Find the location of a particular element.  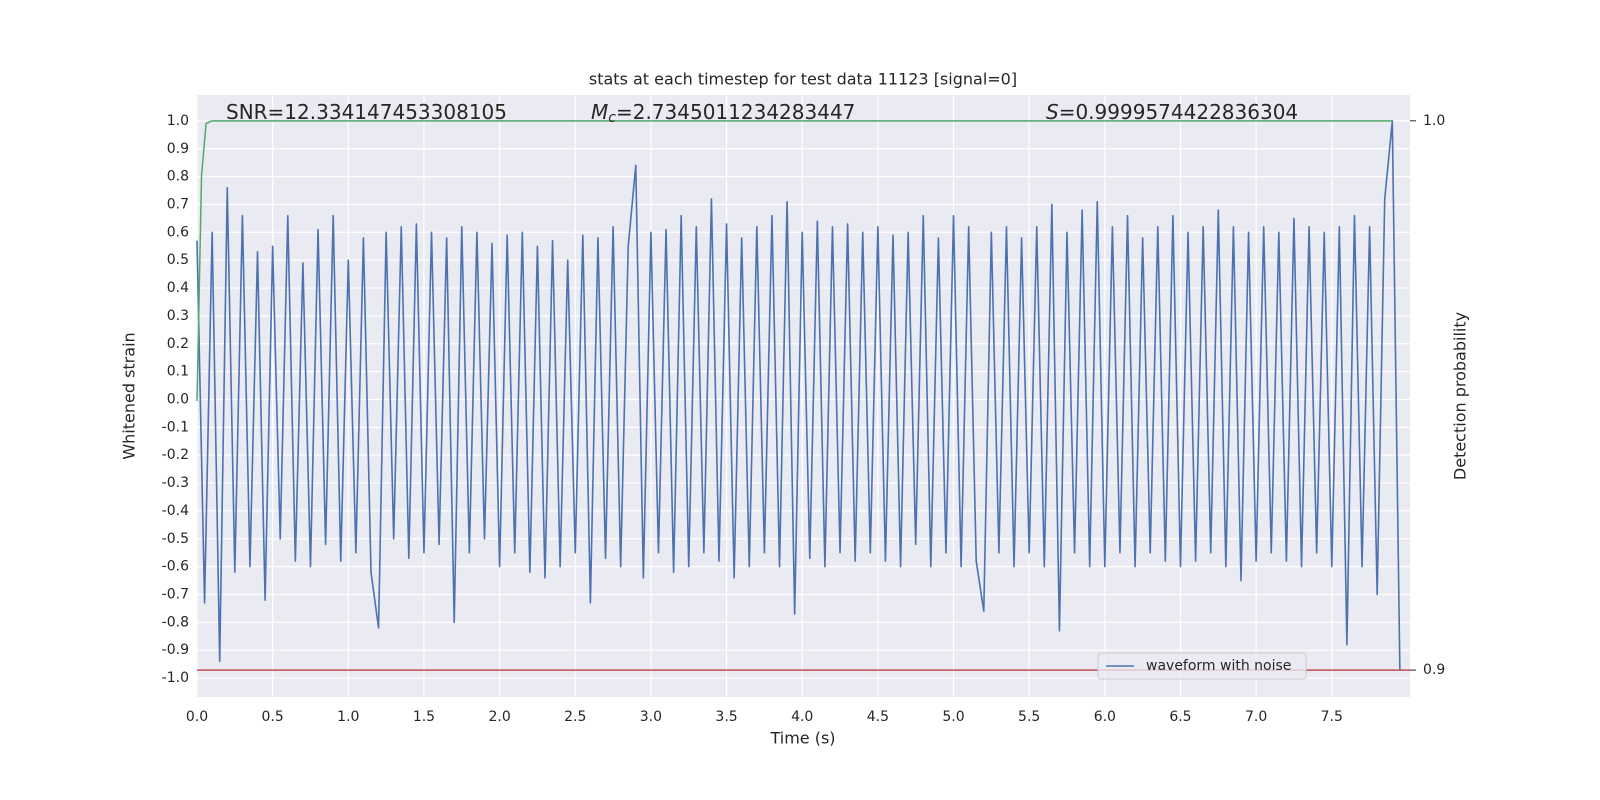

annotation: SNR=12.334147453308105 is located at coordinates (366, 112).